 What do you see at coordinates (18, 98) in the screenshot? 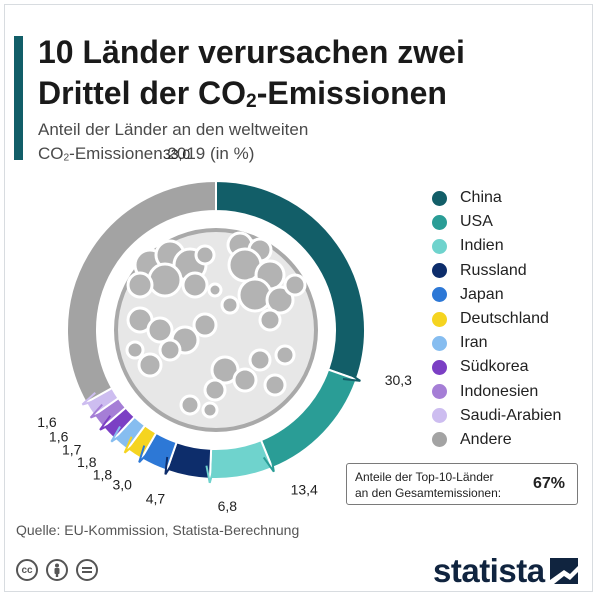
I see `title-accent-bar` at bounding box center [18, 98].